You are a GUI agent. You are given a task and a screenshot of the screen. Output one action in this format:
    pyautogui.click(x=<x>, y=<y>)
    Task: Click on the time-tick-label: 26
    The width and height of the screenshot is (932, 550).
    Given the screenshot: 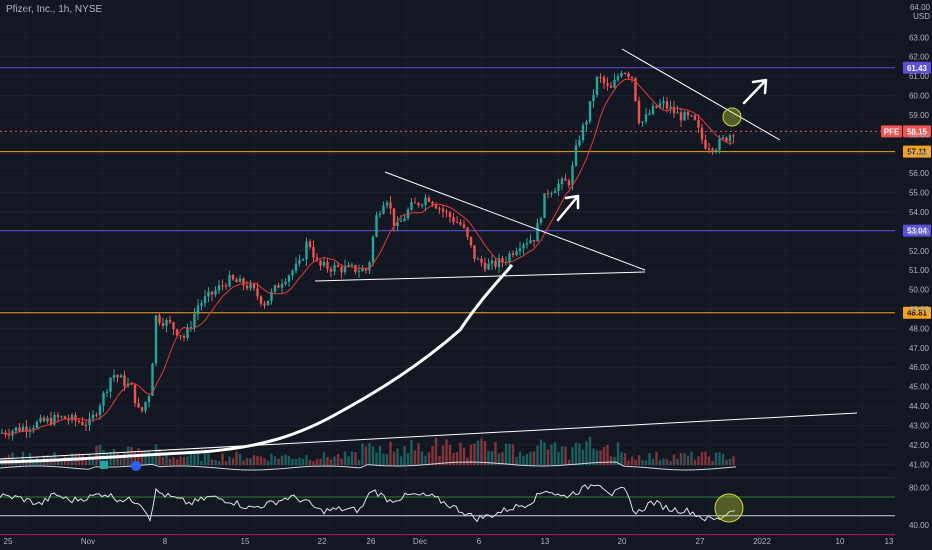 What is the action you would take?
    pyautogui.click(x=371, y=541)
    